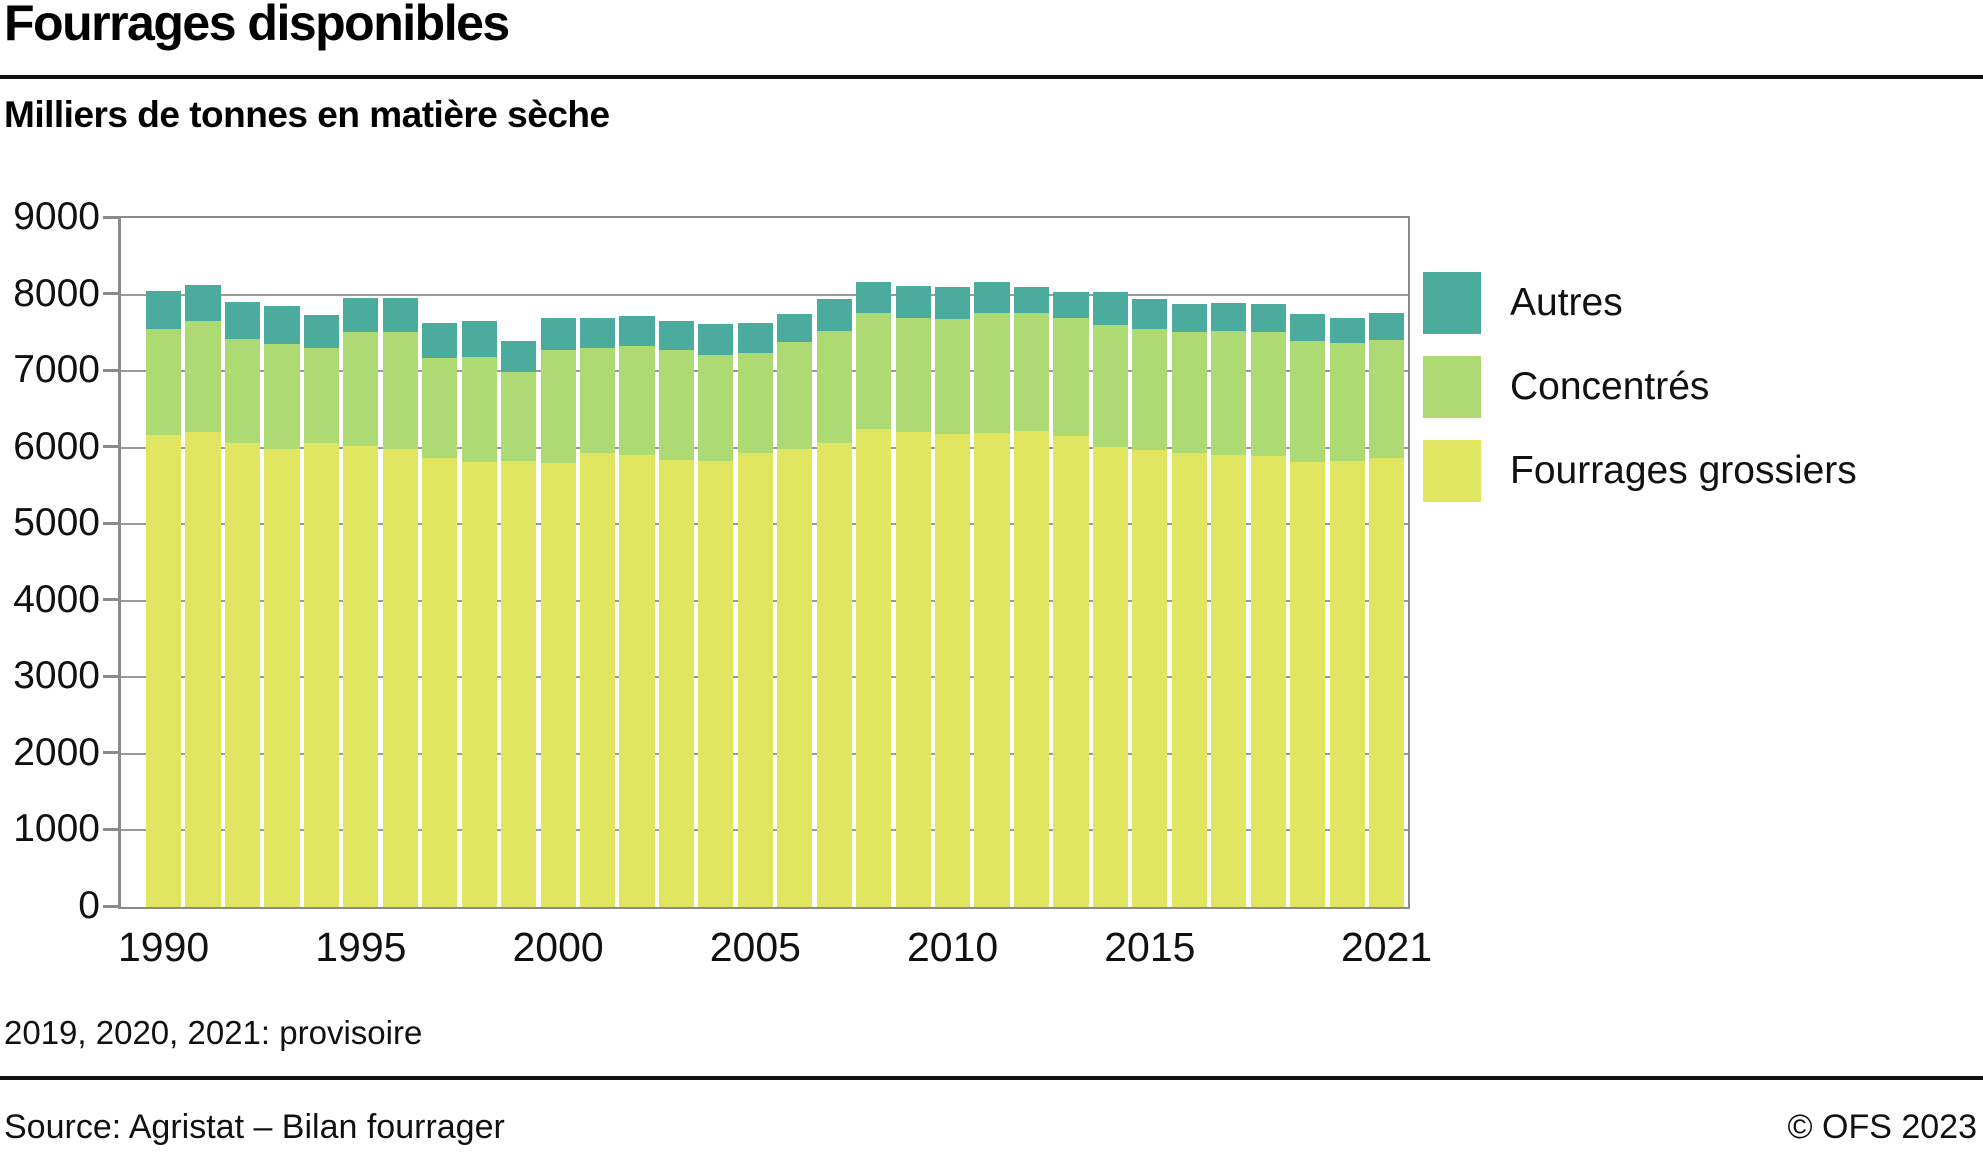 This screenshot has height=1161, width=1983. What do you see at coordinates (1386, 947) in the screenshot?
I see `x-axis-label-2021: 2021` at bounding box center [1386, 947].